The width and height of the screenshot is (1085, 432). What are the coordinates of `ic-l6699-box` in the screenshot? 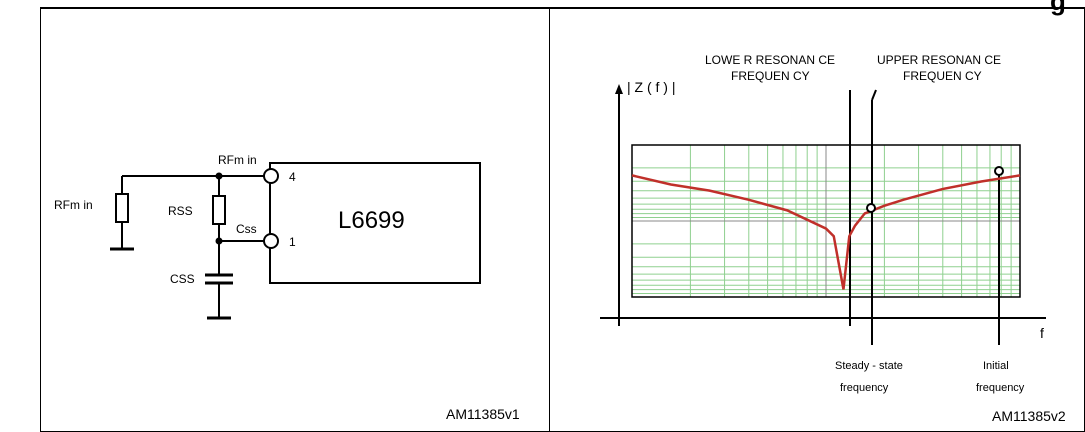 It's located at (375, 223).